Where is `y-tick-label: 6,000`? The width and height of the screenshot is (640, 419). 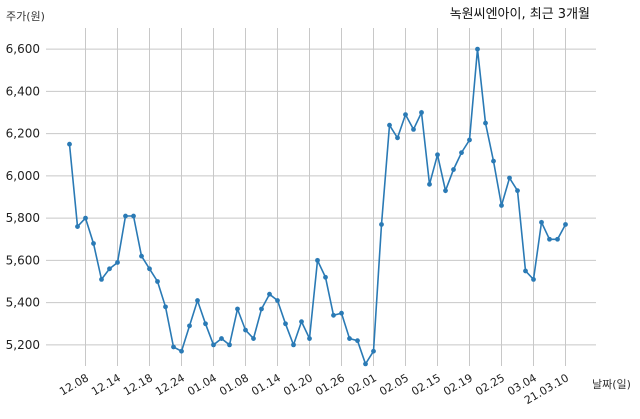 y-tick-label: 6,000 is located at coordinates (23, 176).